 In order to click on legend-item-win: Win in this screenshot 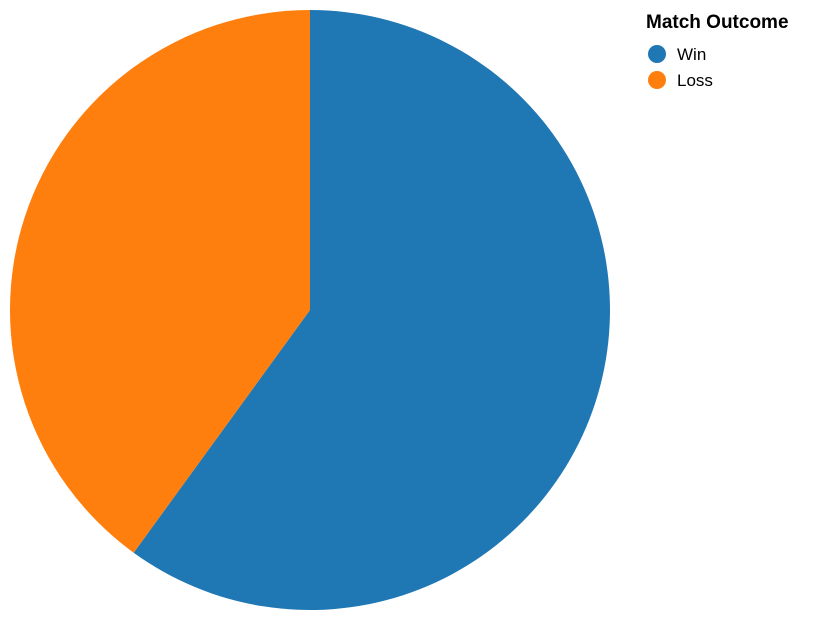, I will do `click(677, 54)`.